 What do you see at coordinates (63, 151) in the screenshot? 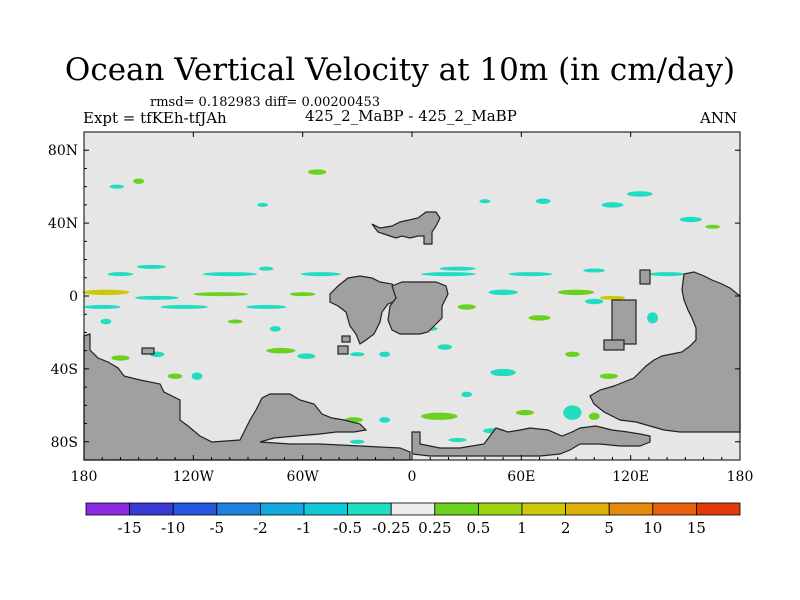
I see `y-tick-label: 80N` at bounding box center [63, 151].